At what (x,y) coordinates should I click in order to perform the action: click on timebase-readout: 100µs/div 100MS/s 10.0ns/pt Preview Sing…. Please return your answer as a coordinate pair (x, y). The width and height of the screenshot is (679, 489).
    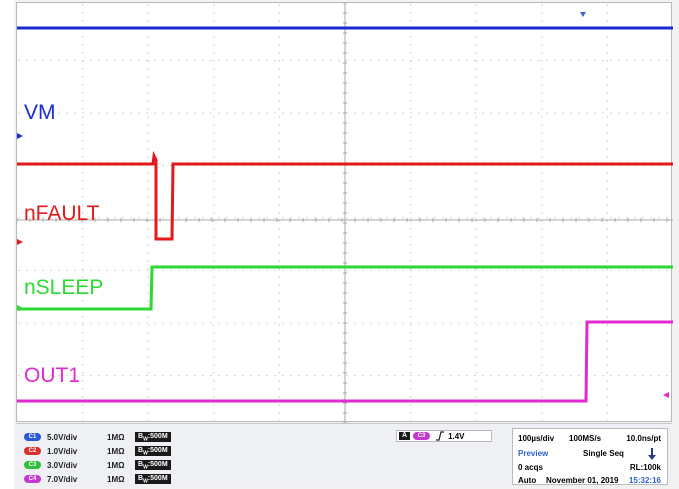
    Looking at the image, I should click on (590, 456).